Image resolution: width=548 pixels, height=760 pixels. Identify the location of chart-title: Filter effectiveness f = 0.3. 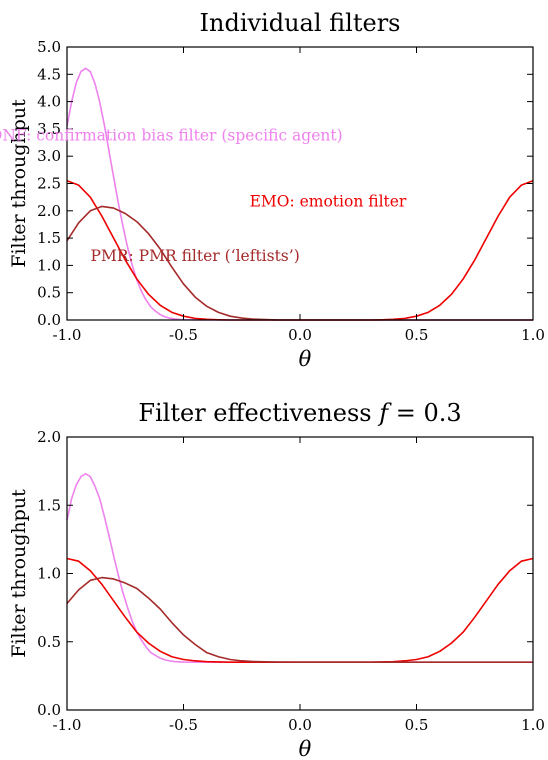
(299, 413).